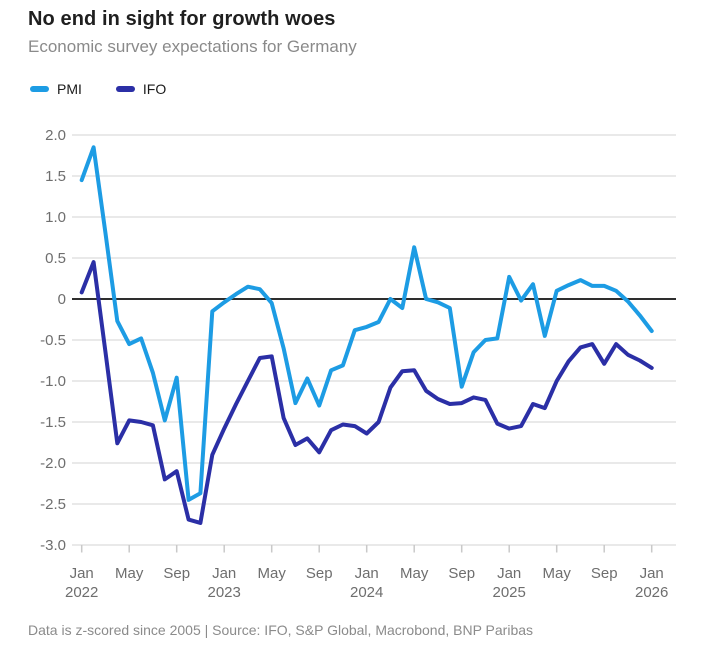 The width and height of the screenshot is (710, 660). Describe the element at coordinates (39, 89) in the screenshot. I see `pmi-color-swatch` at that location.